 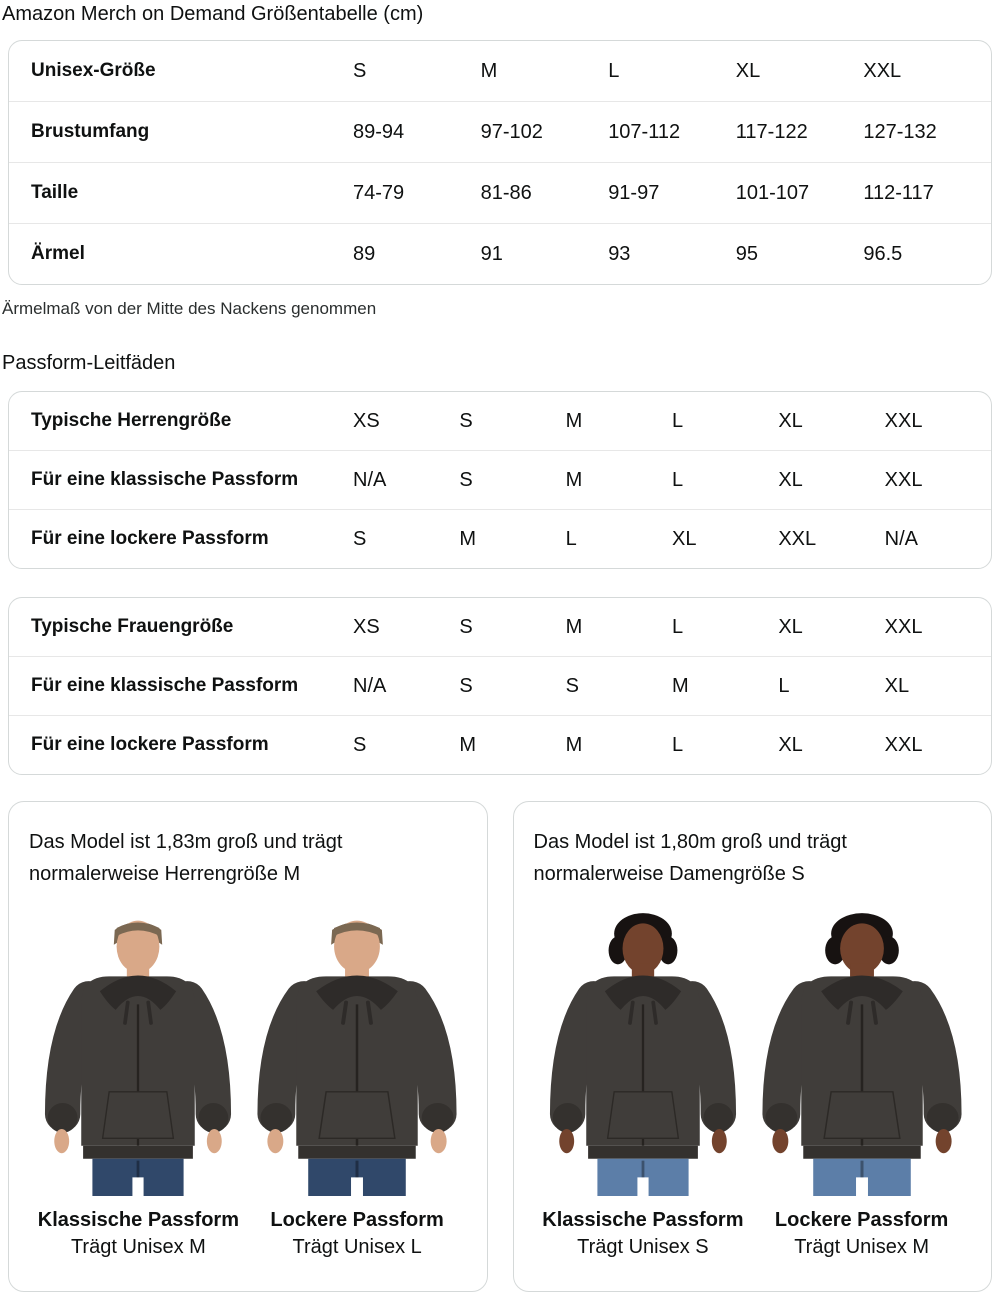 What do you see at coordinates (883, 254) in the screenshot?
I see `measure-cell: 96.5` at bounding box center [883, 254].